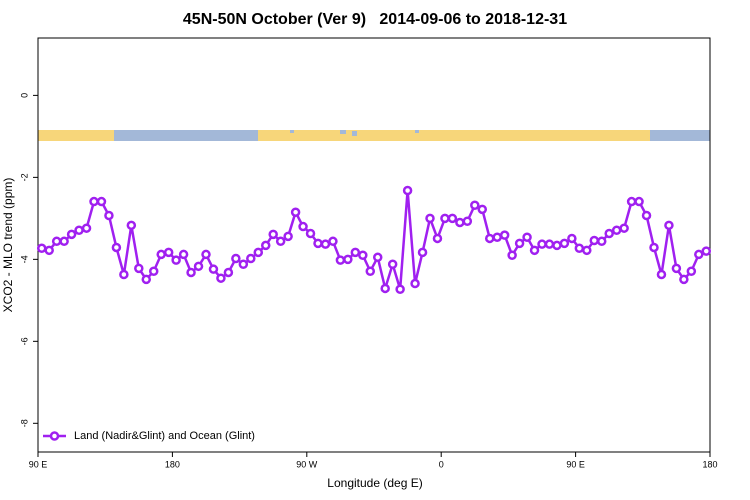 This screenshot has height=500, width=750. Describe the element at coordinates (374, 135) in the screenshot. I see `land-ocean-strip` at that location.